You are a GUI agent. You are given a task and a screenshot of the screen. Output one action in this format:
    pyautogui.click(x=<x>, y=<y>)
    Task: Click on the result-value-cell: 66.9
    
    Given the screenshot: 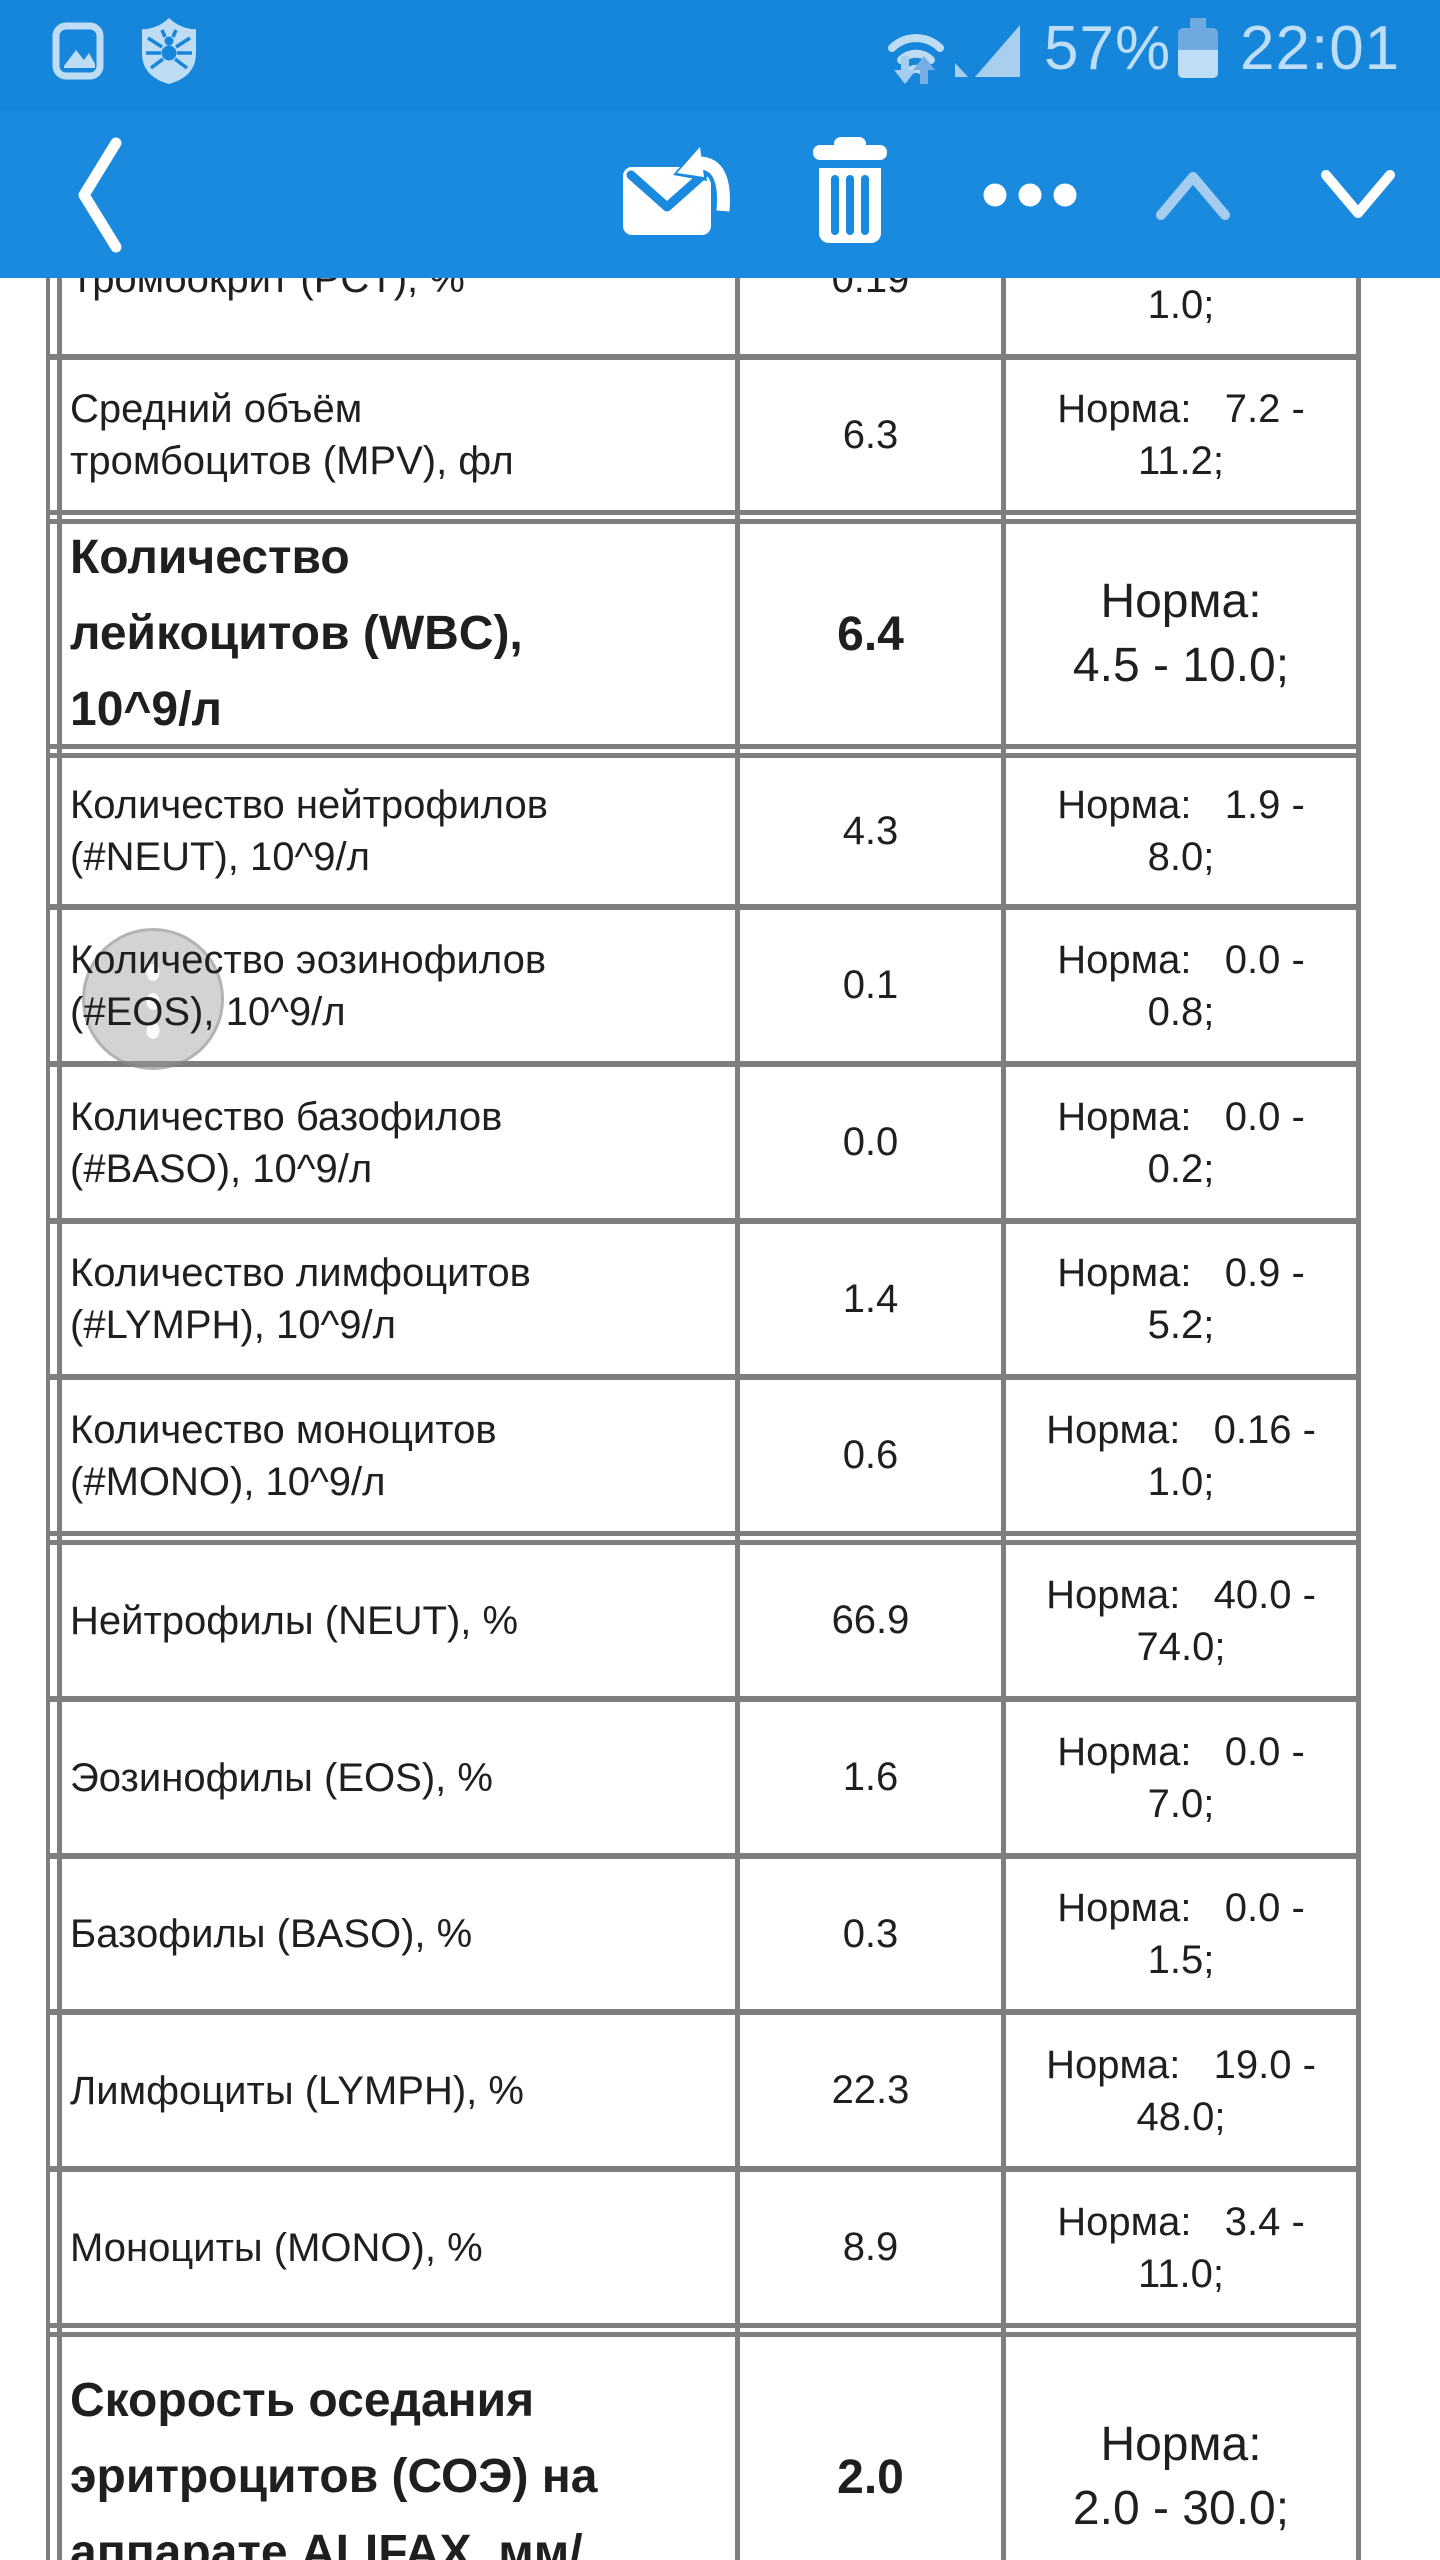 What is the action you would take?
    pyautogui.click(x=870, y=1620)
    